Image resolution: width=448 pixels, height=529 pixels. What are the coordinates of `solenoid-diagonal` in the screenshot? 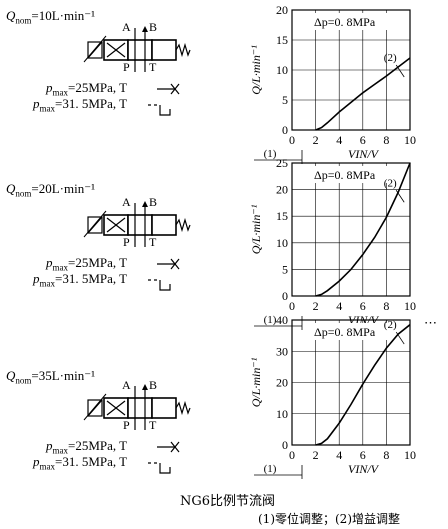 It's located at (95, 50).